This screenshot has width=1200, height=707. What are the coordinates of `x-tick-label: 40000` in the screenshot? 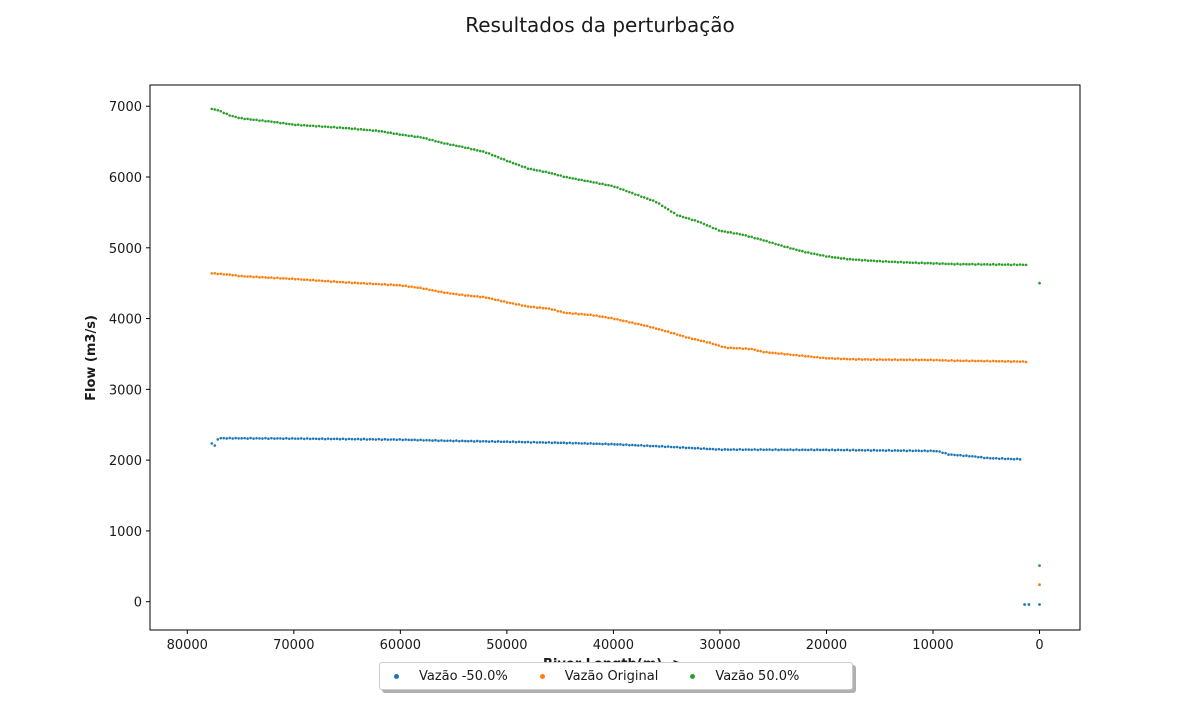 It's located at (613, 645).